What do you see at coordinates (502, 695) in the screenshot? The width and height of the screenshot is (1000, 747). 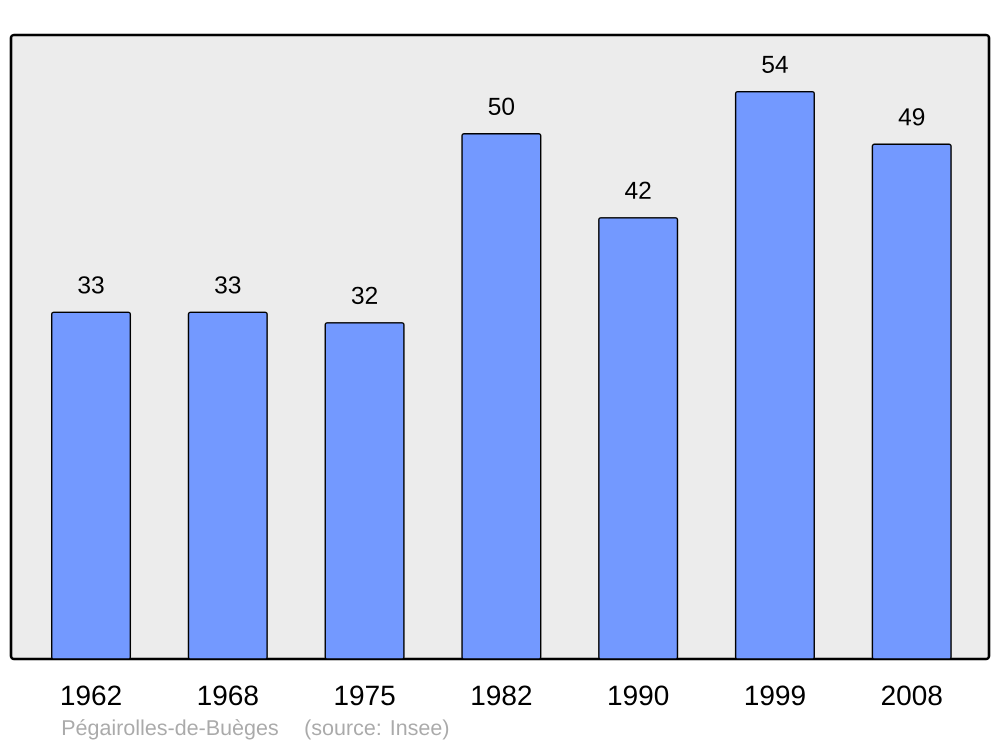 I see `x-tick-label: 1982` at bounding box center [502, 695].